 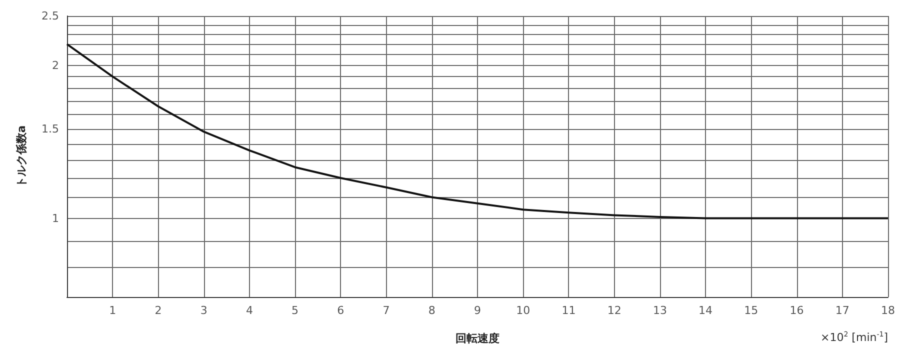 What do you see at coordinates (523, 310) in the screenshot?
I see `x-tick-label: 10` at bounding box center [523, 310].